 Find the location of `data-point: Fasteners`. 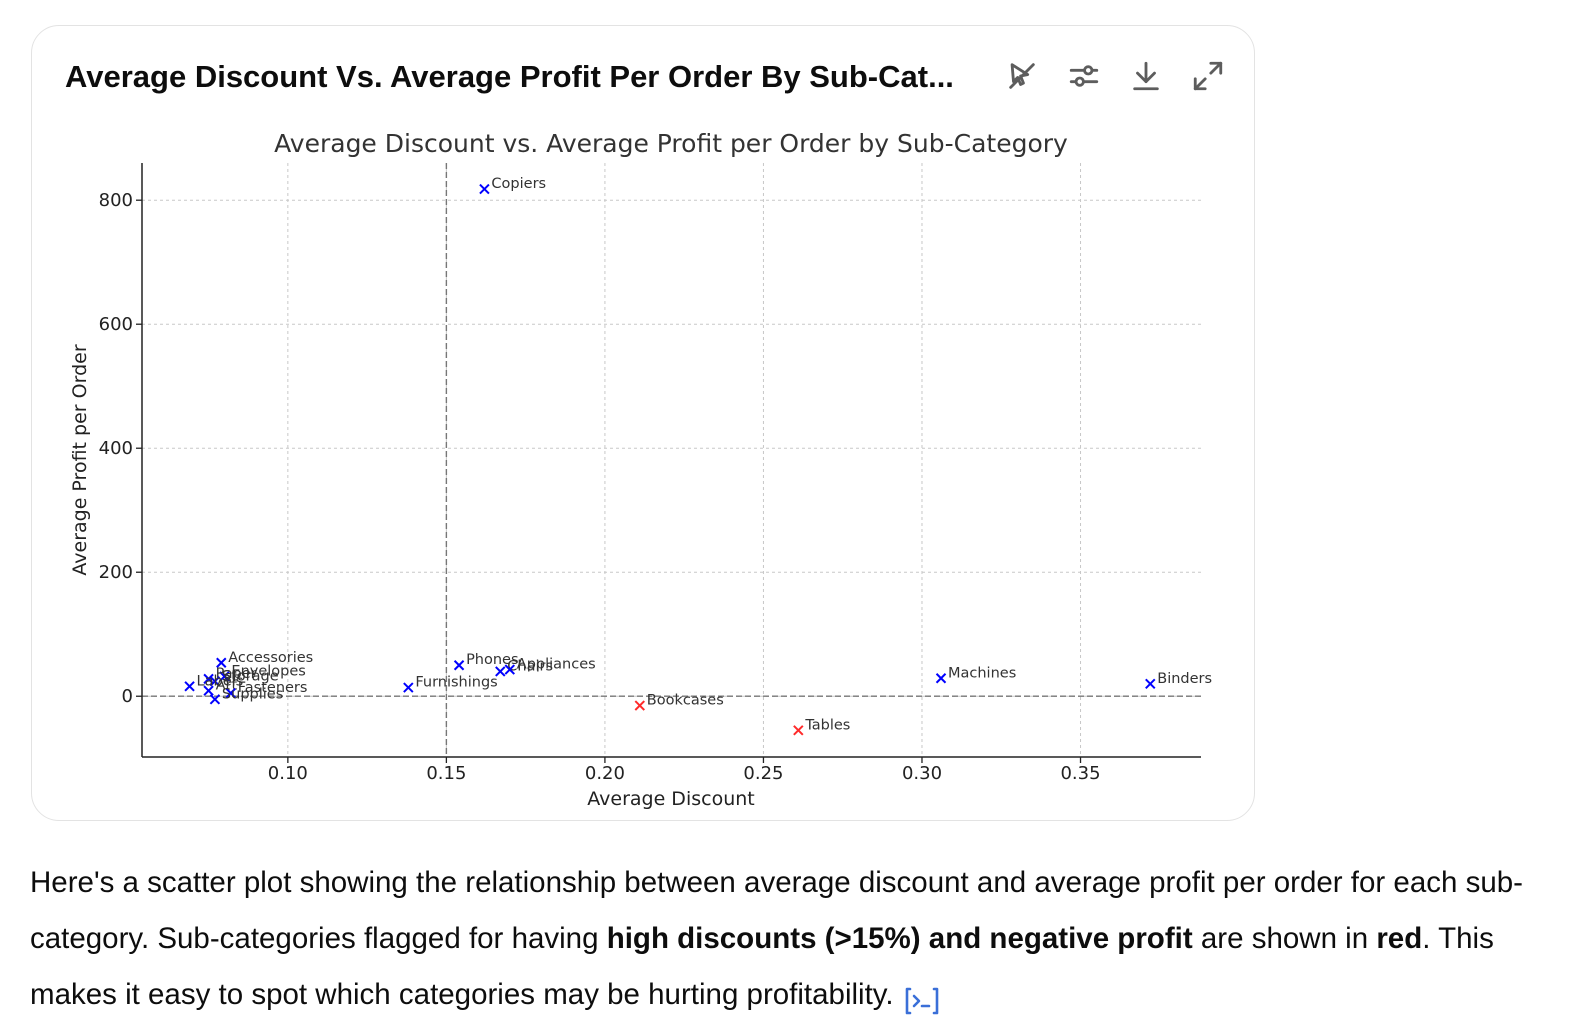

data-point: Fasteners is located at coordinates (266, 689).